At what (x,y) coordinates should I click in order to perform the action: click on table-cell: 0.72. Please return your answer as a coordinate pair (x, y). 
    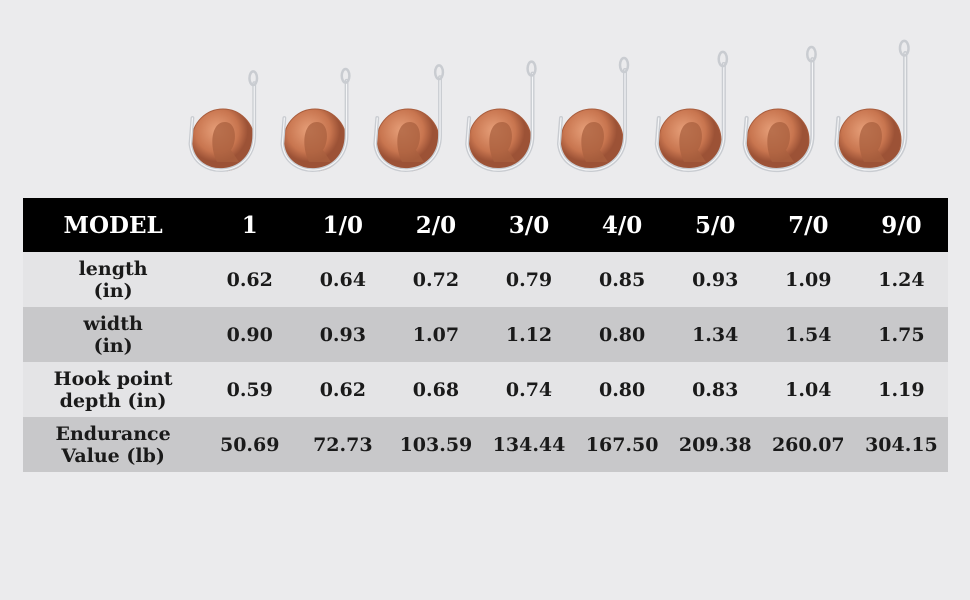
    Looking at the image, I should click on (436, 279).